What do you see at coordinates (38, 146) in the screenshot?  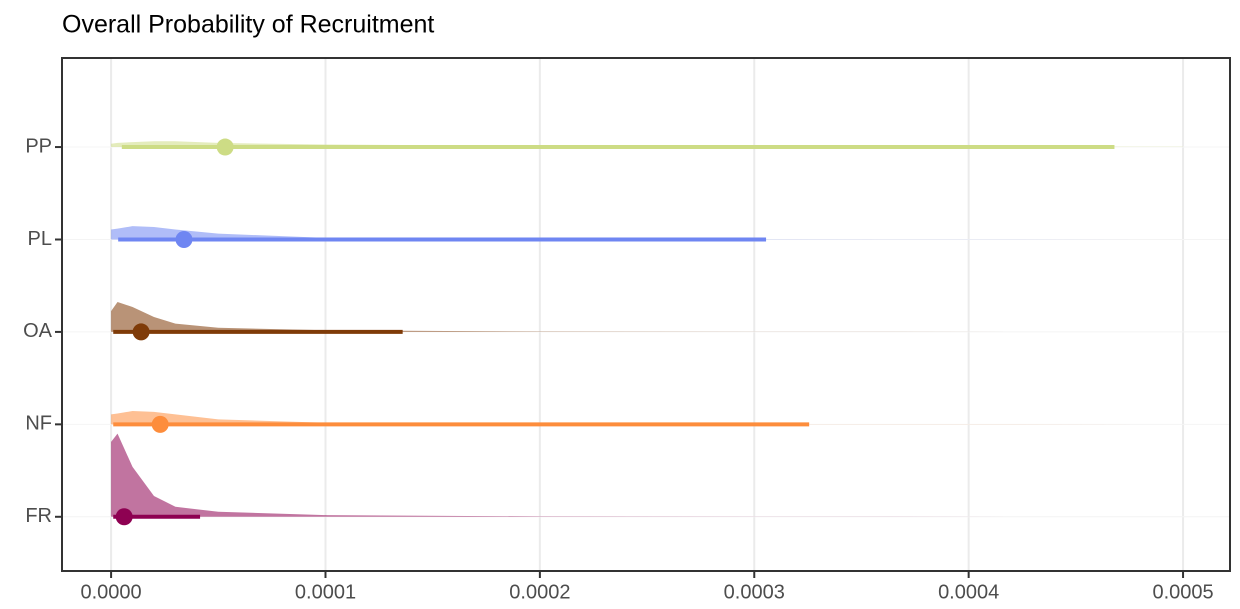 I see `y-tick-label: PP` at bounding box center [38, 146].